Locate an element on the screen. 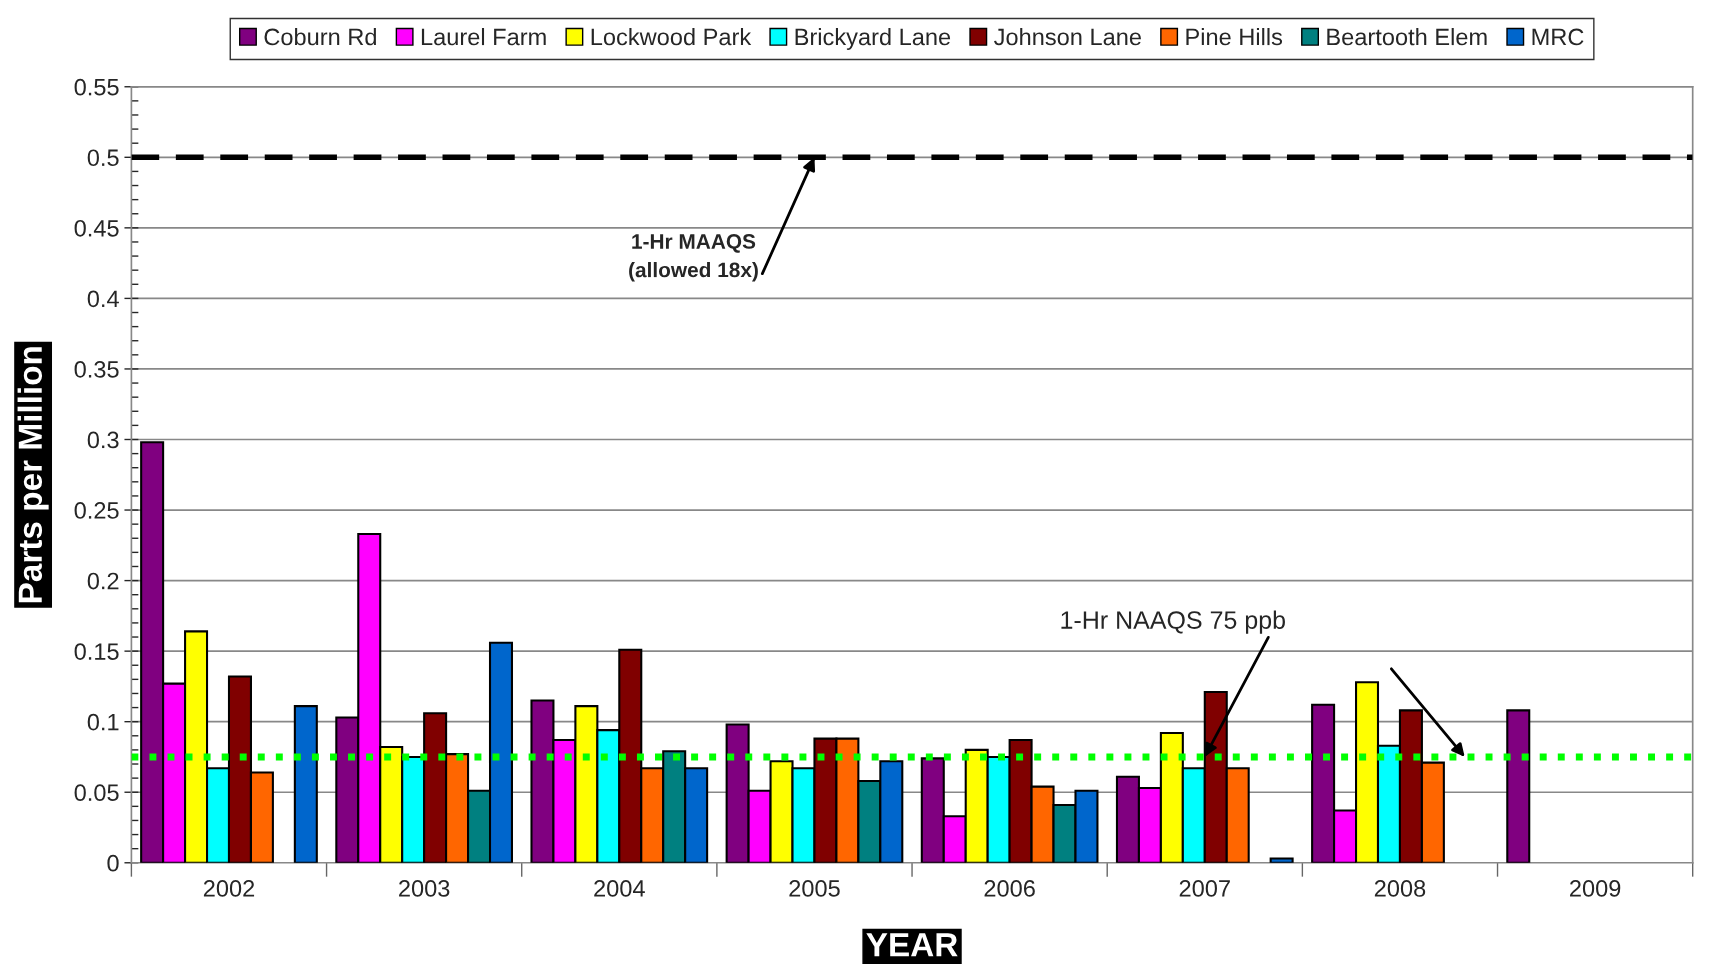 The height and width of the screenshot is (964, 1729). x-tick-label: 2009 is located at coordinates (1595, 888).